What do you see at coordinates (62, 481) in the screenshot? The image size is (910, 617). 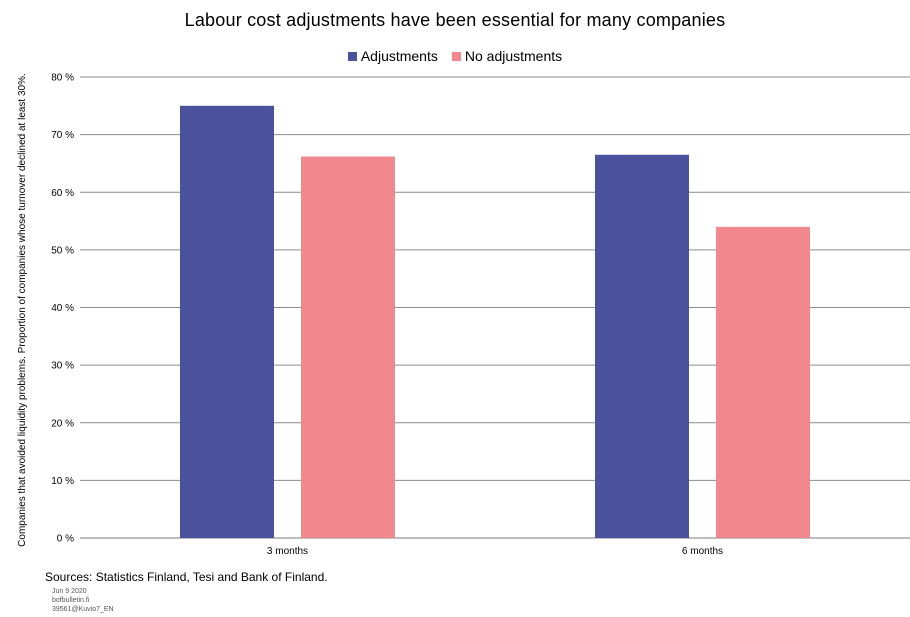 I see `y-tick-label: 10 %` at bounding box center [62, 481].